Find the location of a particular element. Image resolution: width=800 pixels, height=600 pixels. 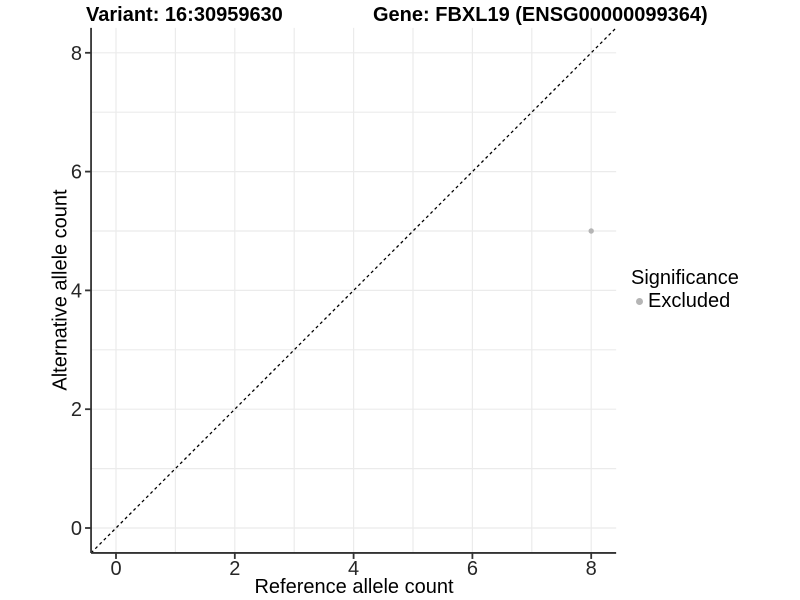

legend-point-icon is located at coordinates (639, 301).